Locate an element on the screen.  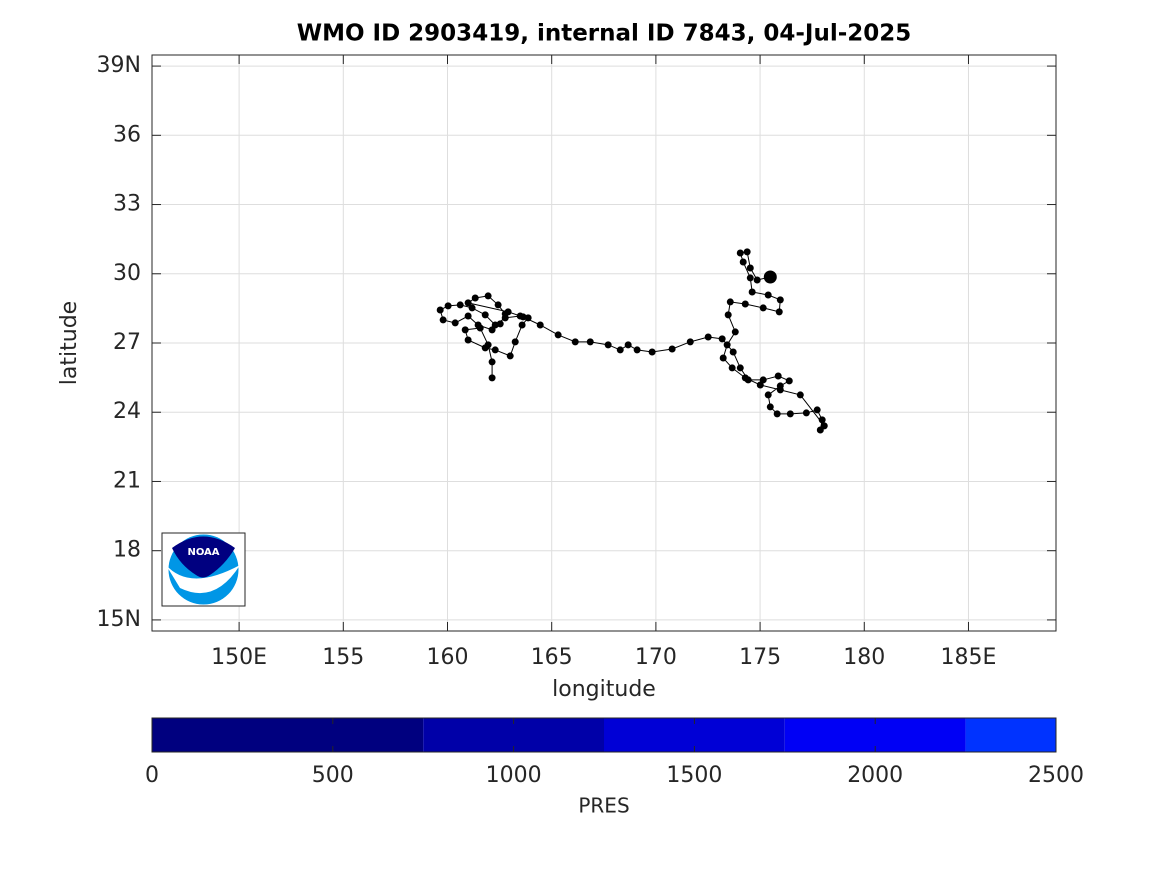
colorbar-label: PRES is located at coordinates (603, 806).